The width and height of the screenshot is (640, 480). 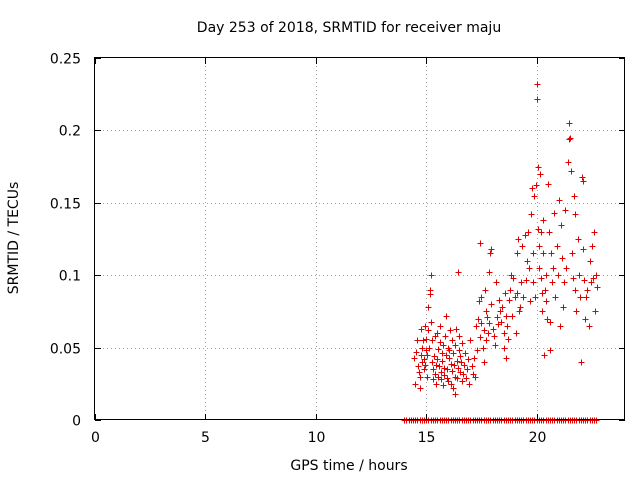 I want to click on x-tick-label: 15, so click(x=427, y=438).